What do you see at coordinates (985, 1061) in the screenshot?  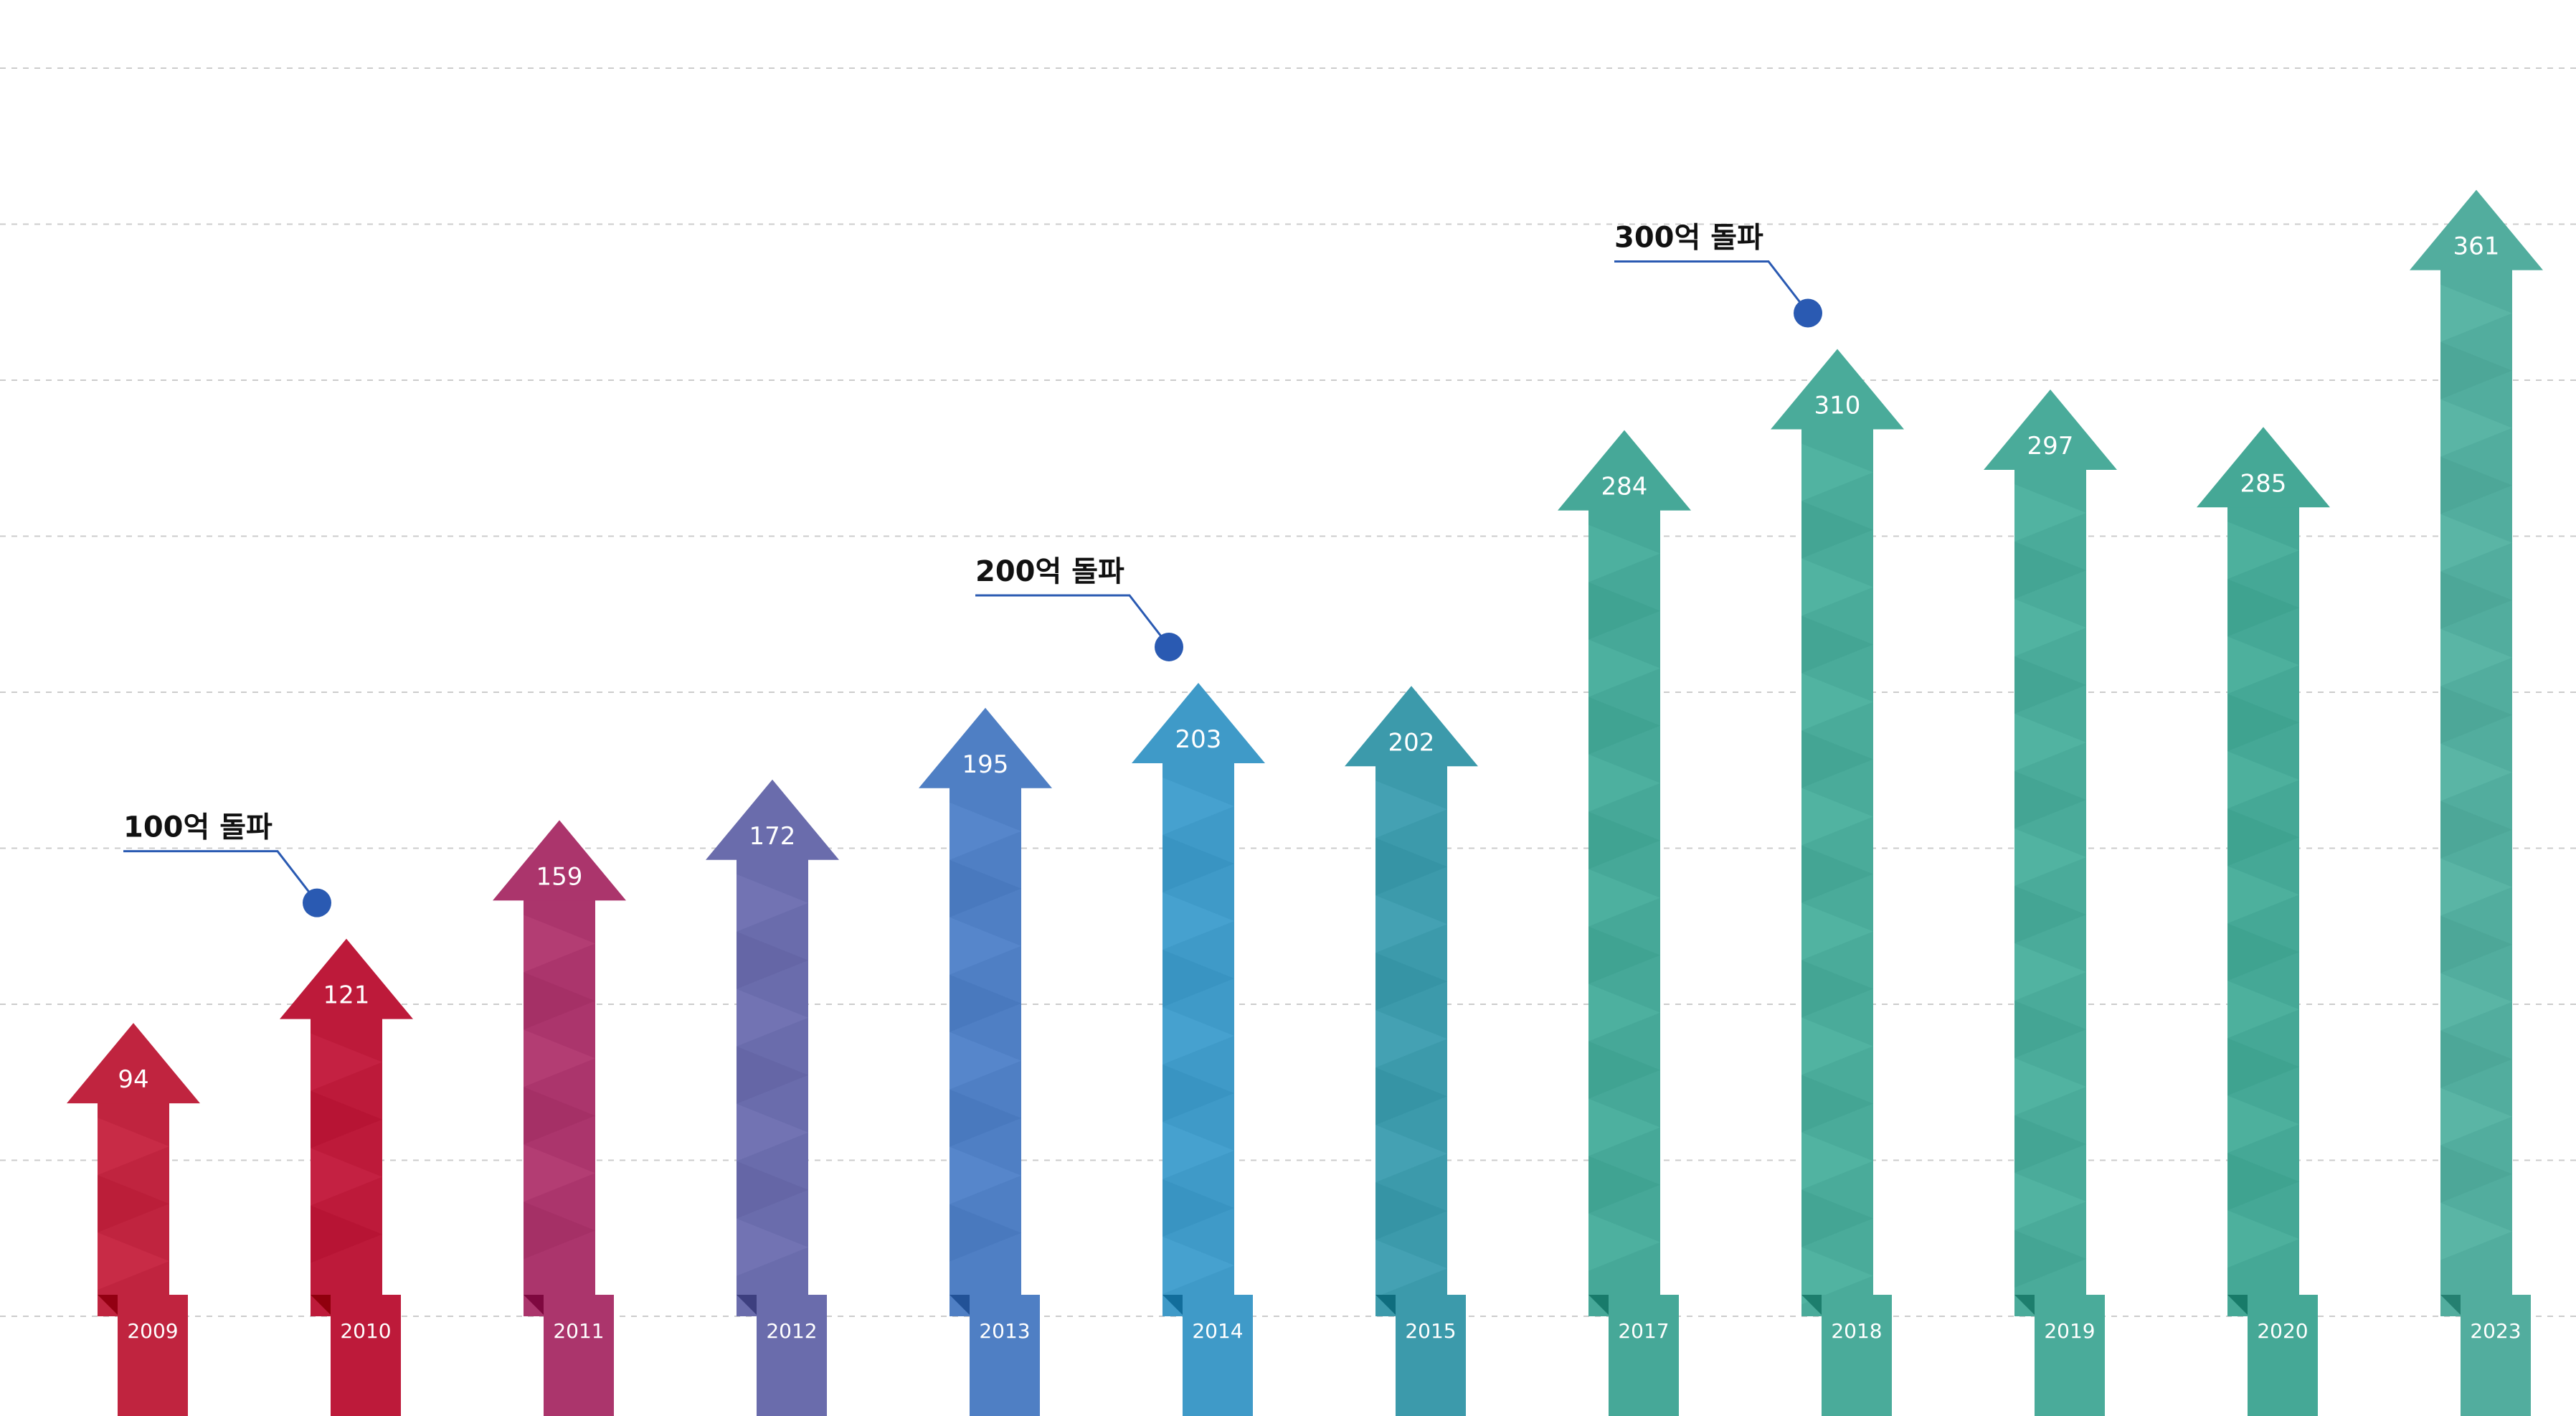 I see `arrow-bar-2013: 195 2013` at bounding box center [985, 1061].